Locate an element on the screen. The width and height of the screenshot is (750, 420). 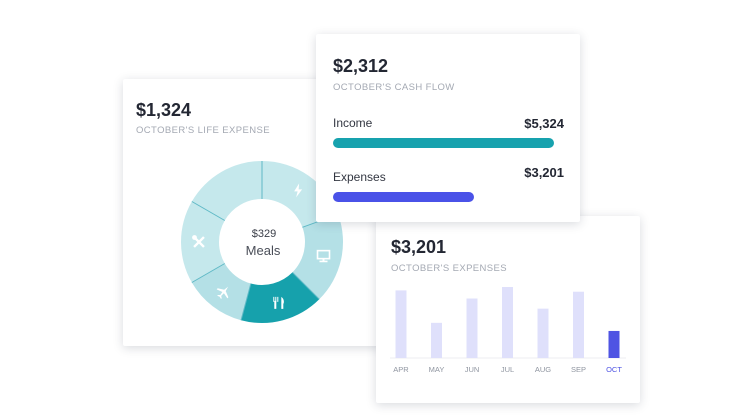
cash-flow-amount: $2,312 is located at coordinates (361, 66).